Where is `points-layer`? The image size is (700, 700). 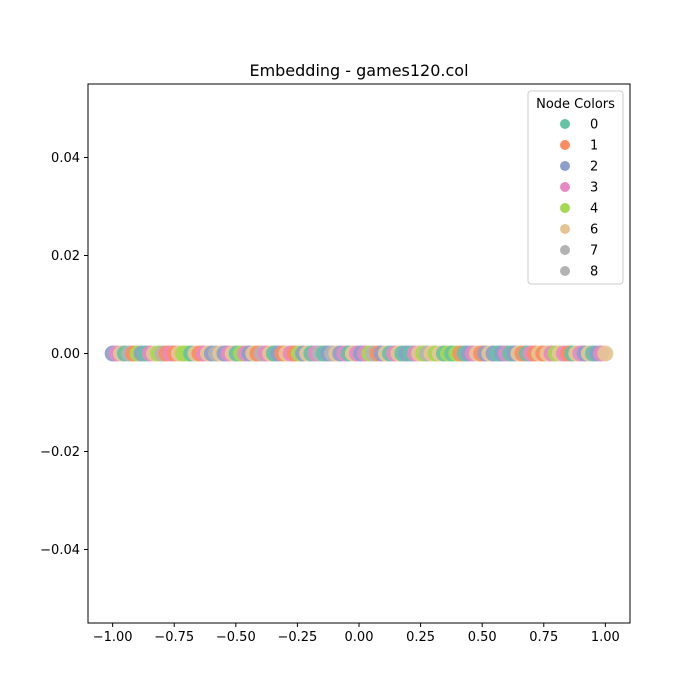
points-layer is located at coordinates (359, 353).